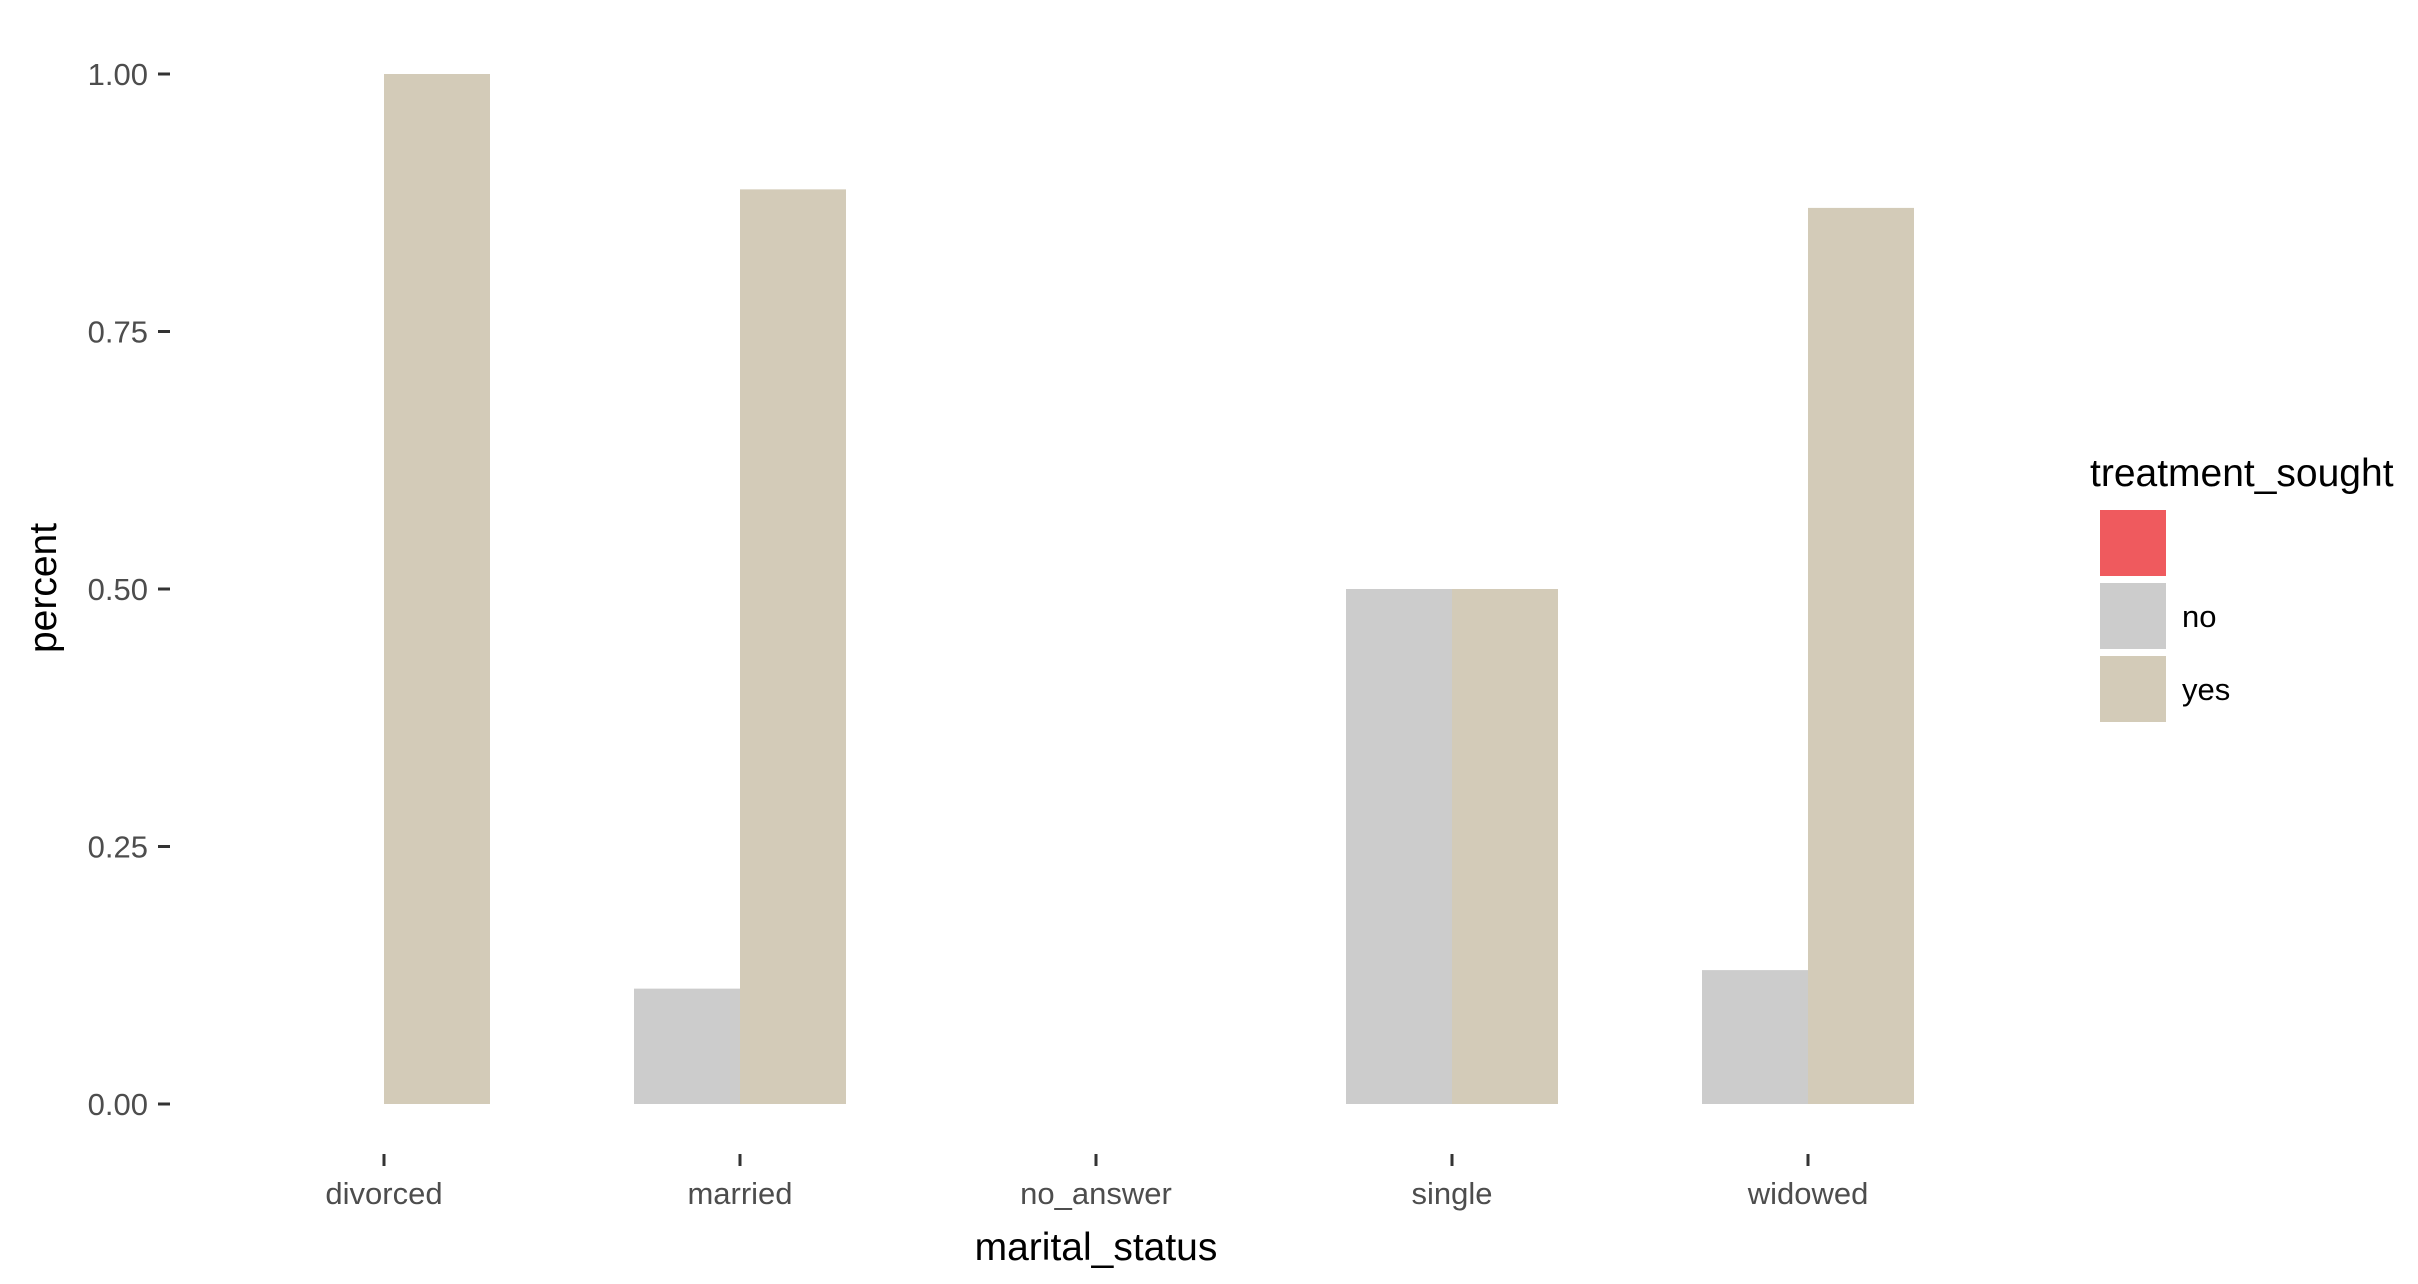 The width and height of the screenshot is (2418, 1284). What do you see at coordinates (2133, 689) in the screenshot?
I see `legend-key-yes` at bounding box center [2133, 689].